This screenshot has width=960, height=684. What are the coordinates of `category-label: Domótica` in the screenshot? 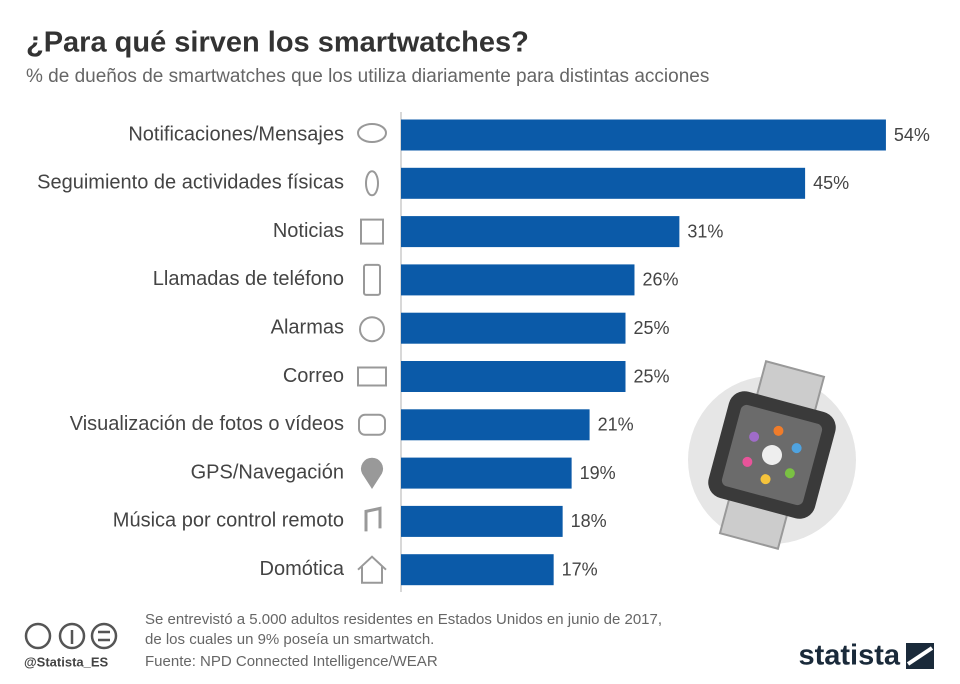 It's located at (302, 569).